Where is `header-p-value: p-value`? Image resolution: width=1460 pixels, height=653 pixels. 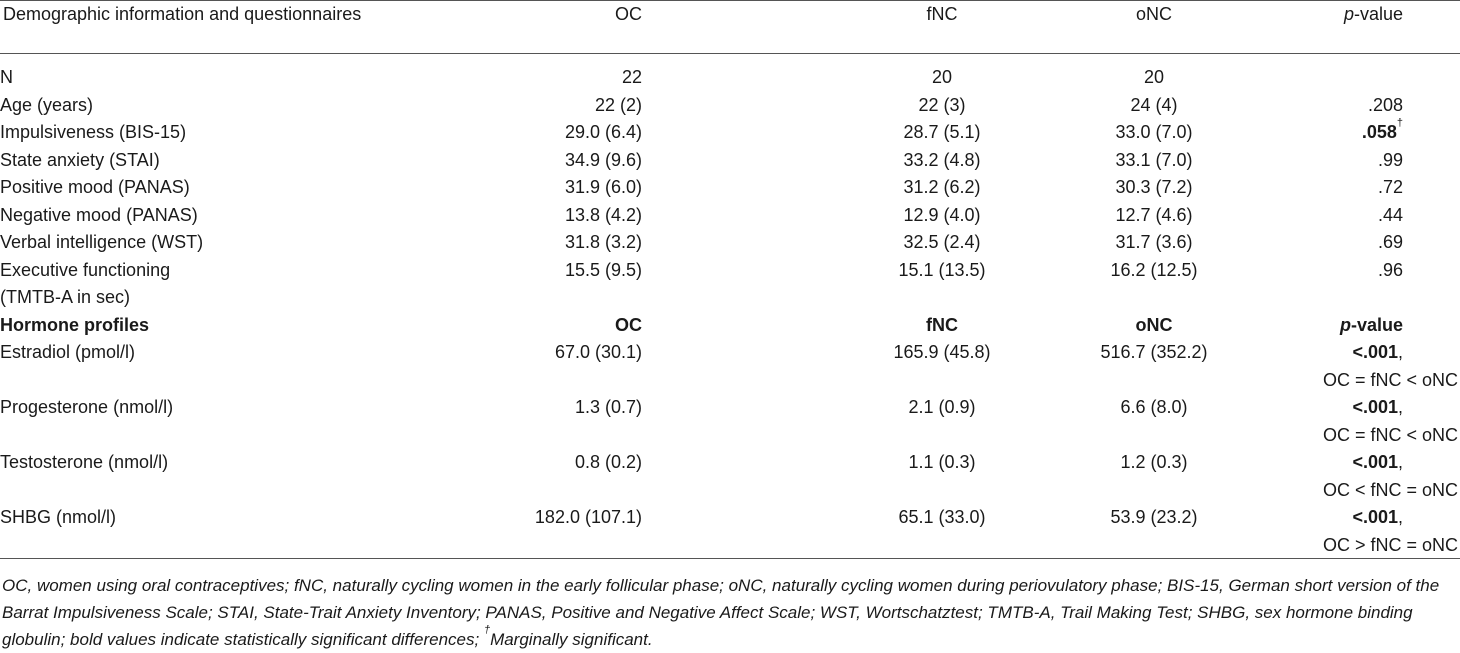 header-p-value: p-value is located at coordinates (1358, 27).